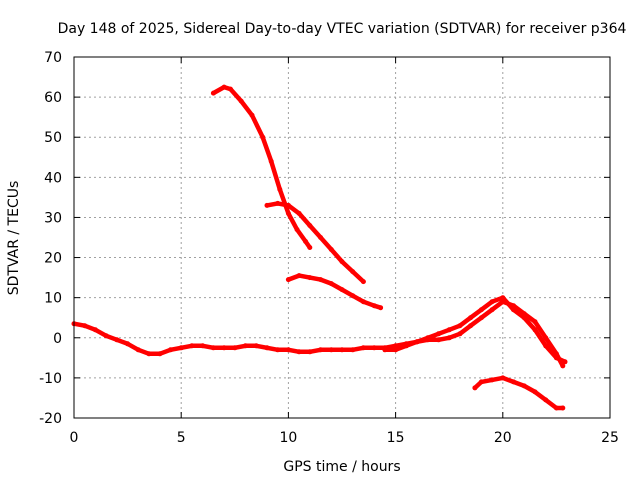  Describe the element at coordinates (57, 339) in the screenshot. I see `y-tick-label: 0` at that location.